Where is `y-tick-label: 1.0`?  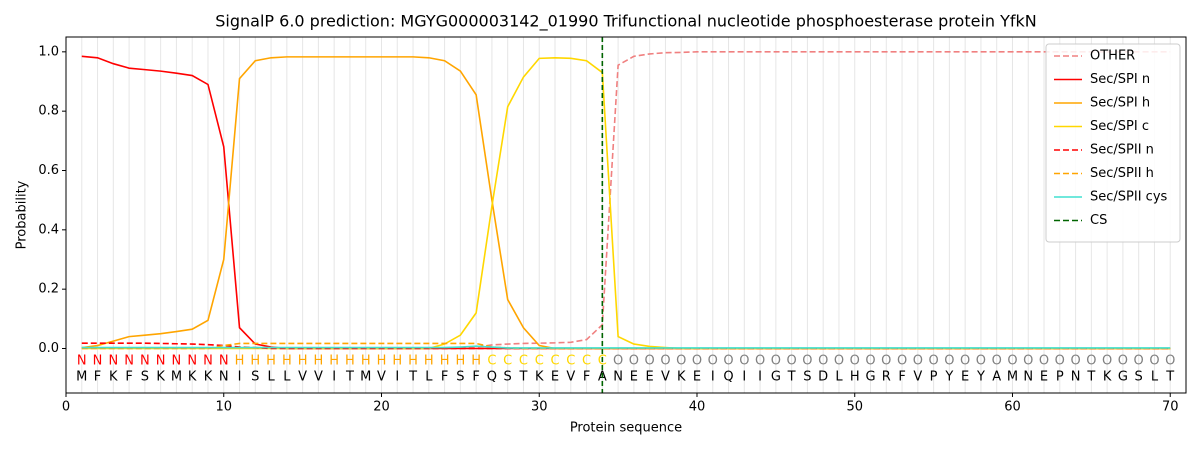 y-tick-label: 1.0 is located at coordinates (48, 51).